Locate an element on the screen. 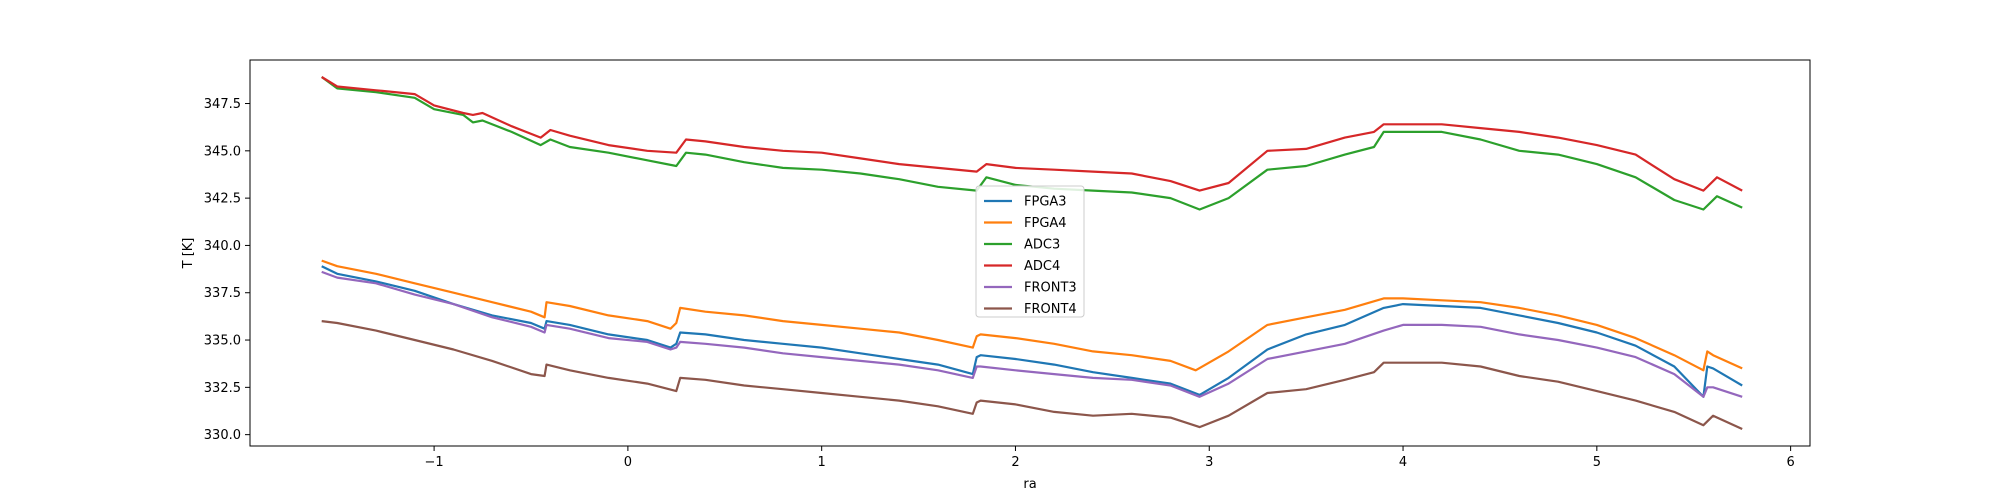 The height and width of the screenshot is (500, 2000). y-tick-label: 340.0 is located at coordinates (222, 246).